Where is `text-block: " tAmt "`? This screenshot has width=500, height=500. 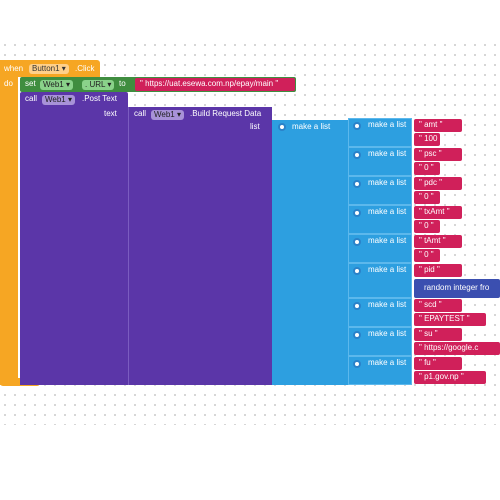
text-block: " tAmt " is located at coordinates (438, 241).